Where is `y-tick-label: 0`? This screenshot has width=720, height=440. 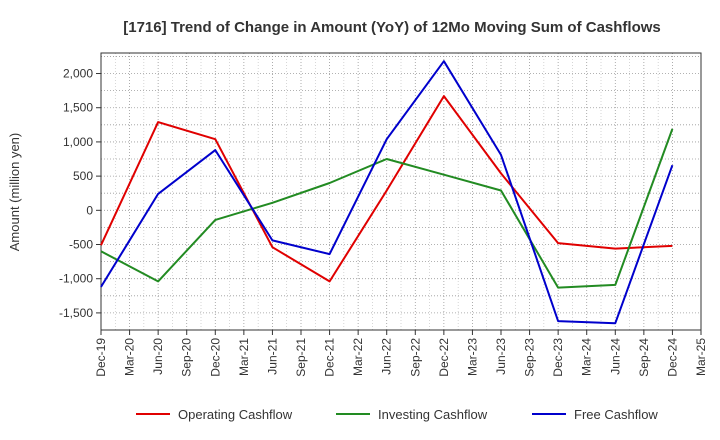 y-tick-label: 0 is located at coordinates (89, 210).